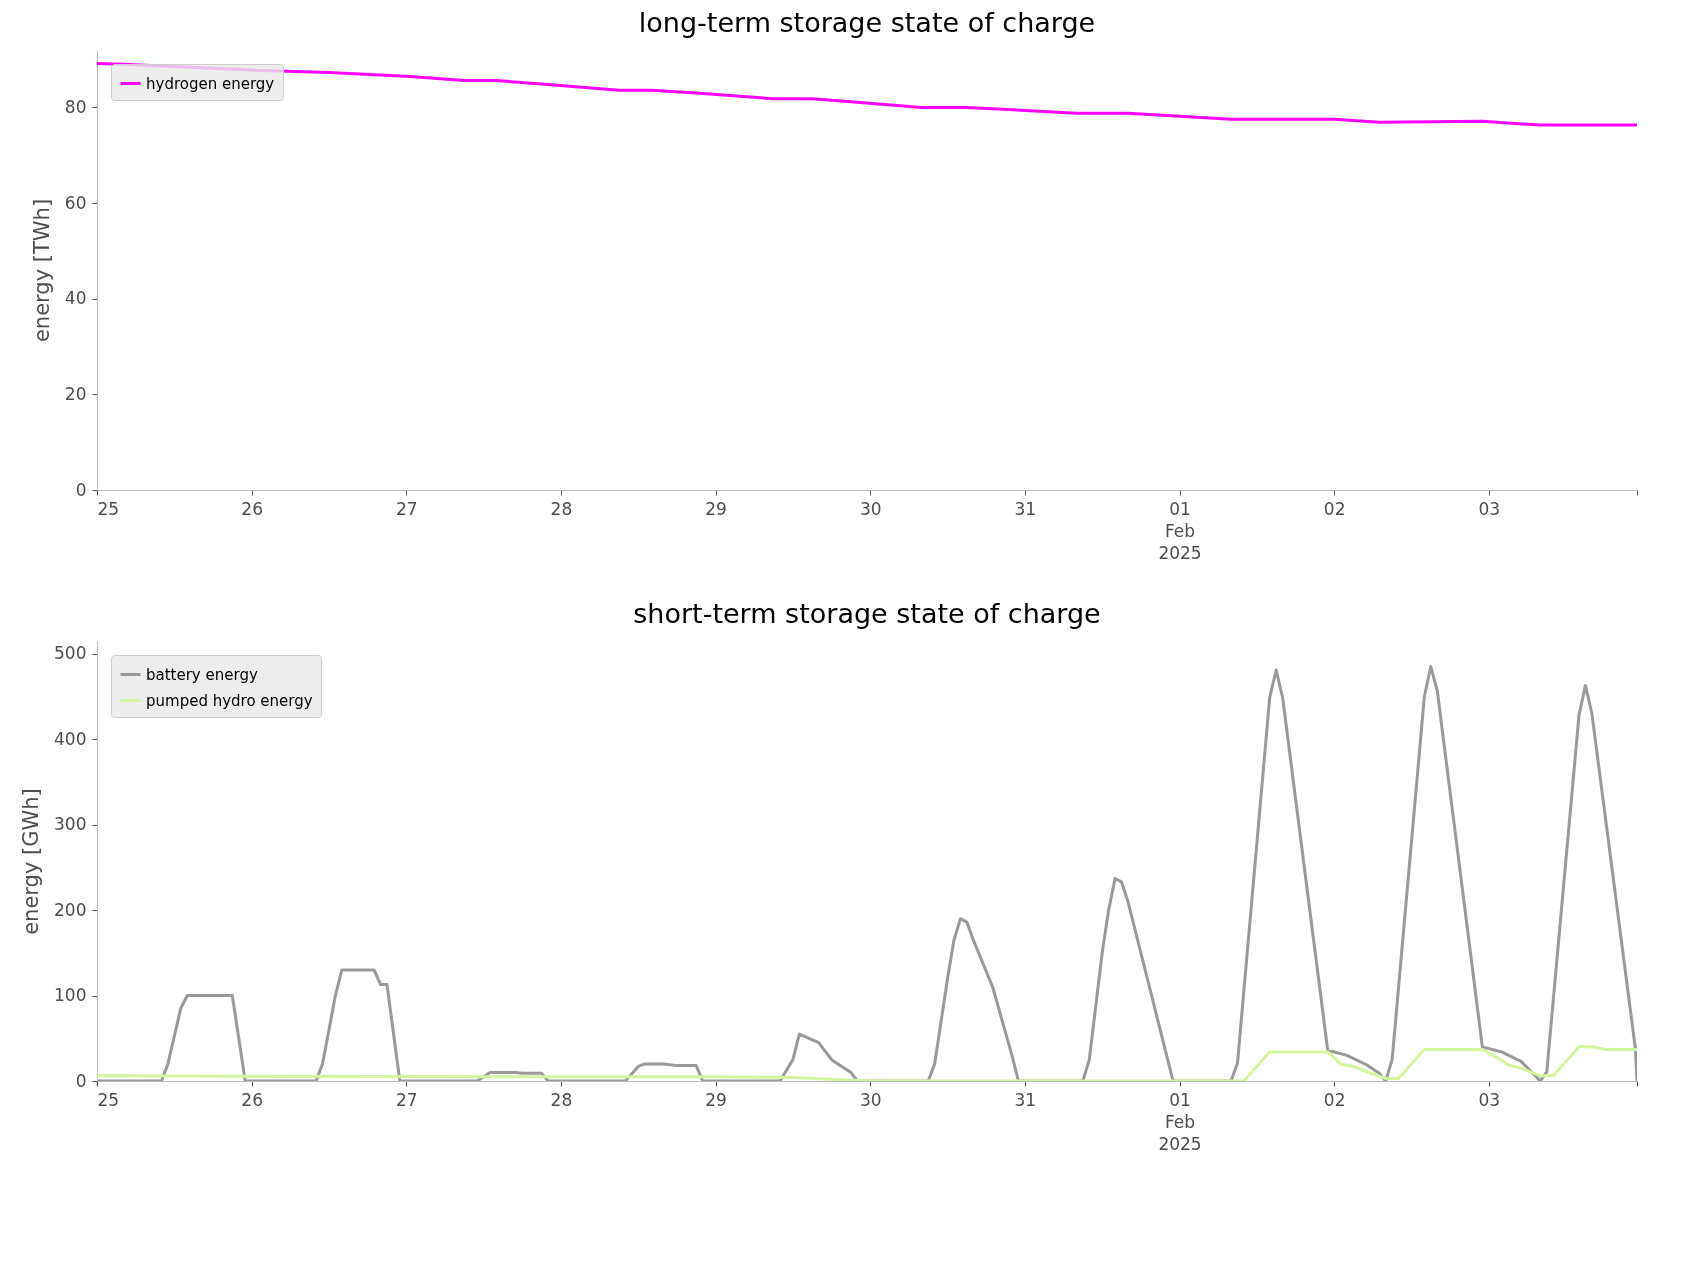 This screenshot has height=1277, width=1706. Describe the element at coordinates (867, 22) in the screenshot. I see `chart-title: long-term storage state of charge` at that location.